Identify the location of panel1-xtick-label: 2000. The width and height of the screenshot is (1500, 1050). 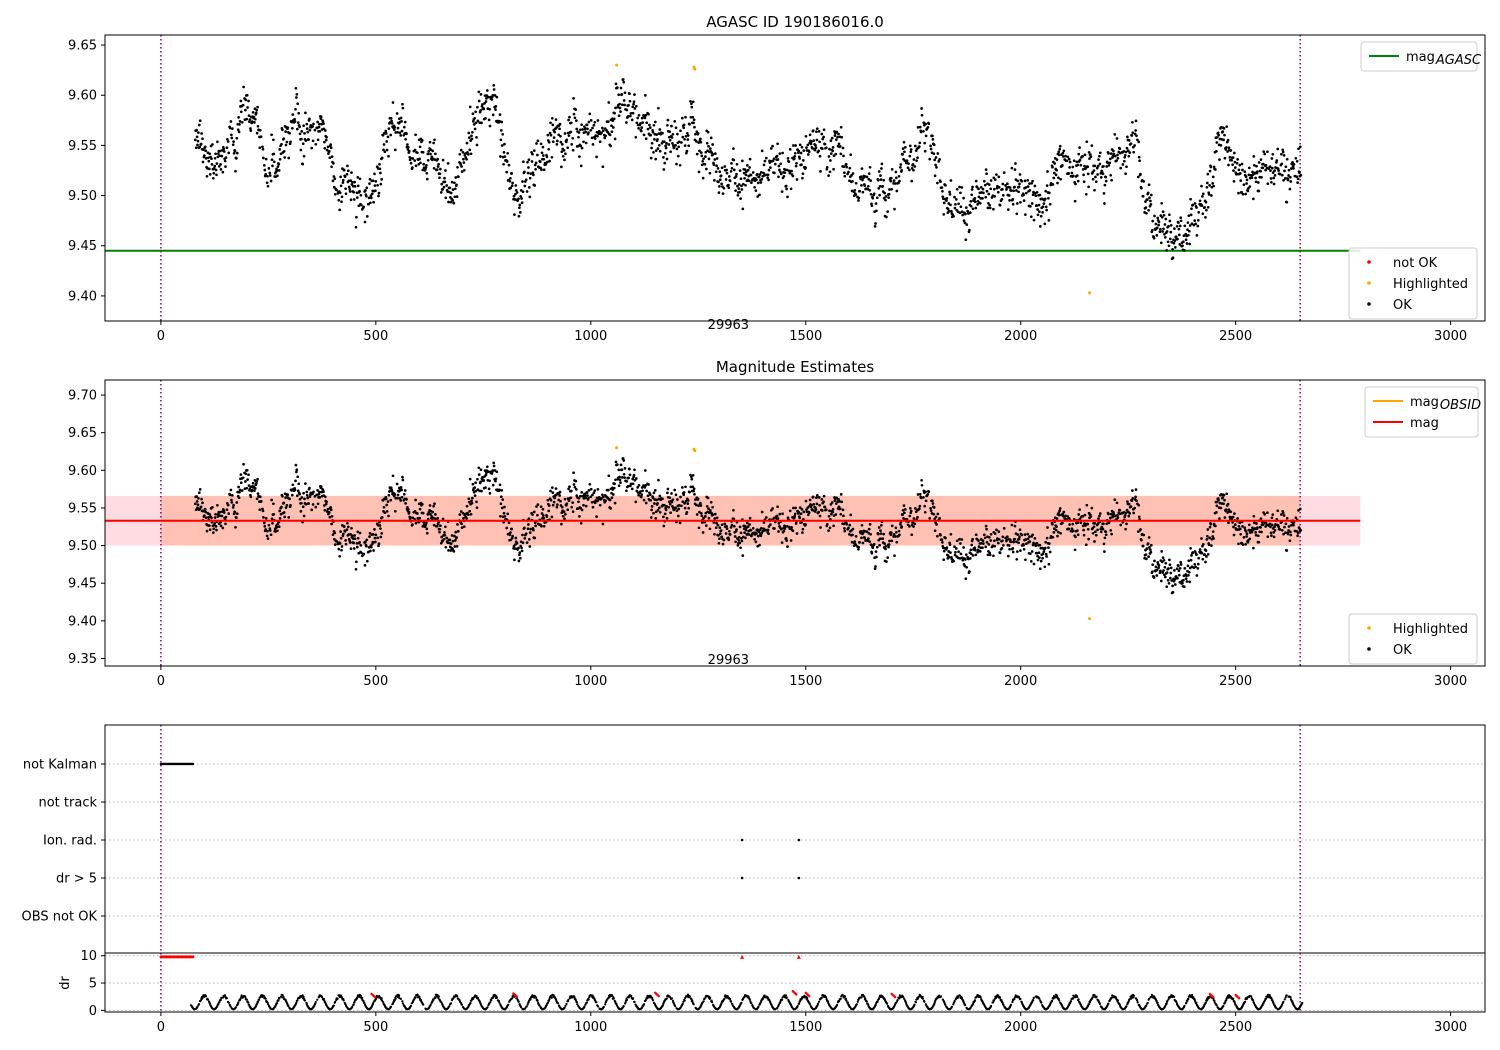
(1020, 336).